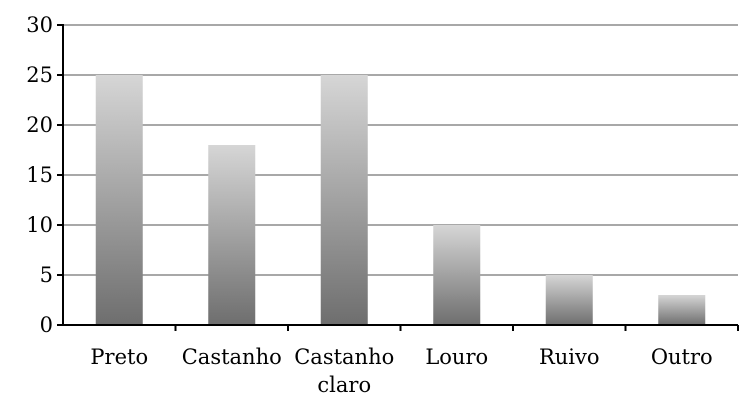 This screenshot has height=399, width=747. What do you see at coordinates (39, 175) in the screenshot?
I see `y-tick-label: 15` at bounding box center [39, 175].